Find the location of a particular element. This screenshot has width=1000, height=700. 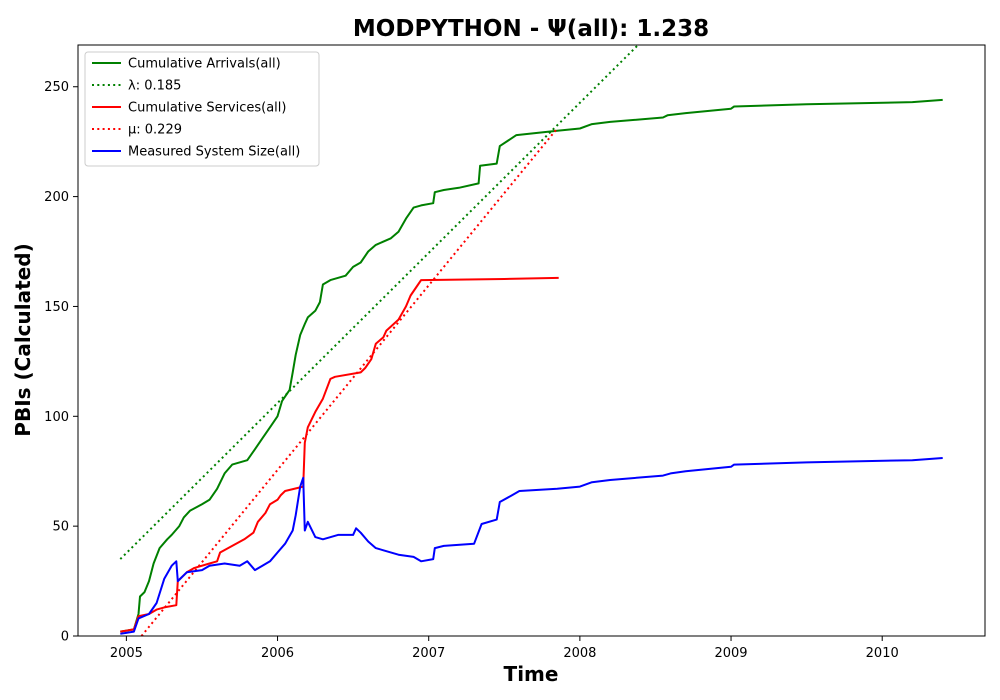

x-tick-label: 2008 is located at coordinates (579, 653).